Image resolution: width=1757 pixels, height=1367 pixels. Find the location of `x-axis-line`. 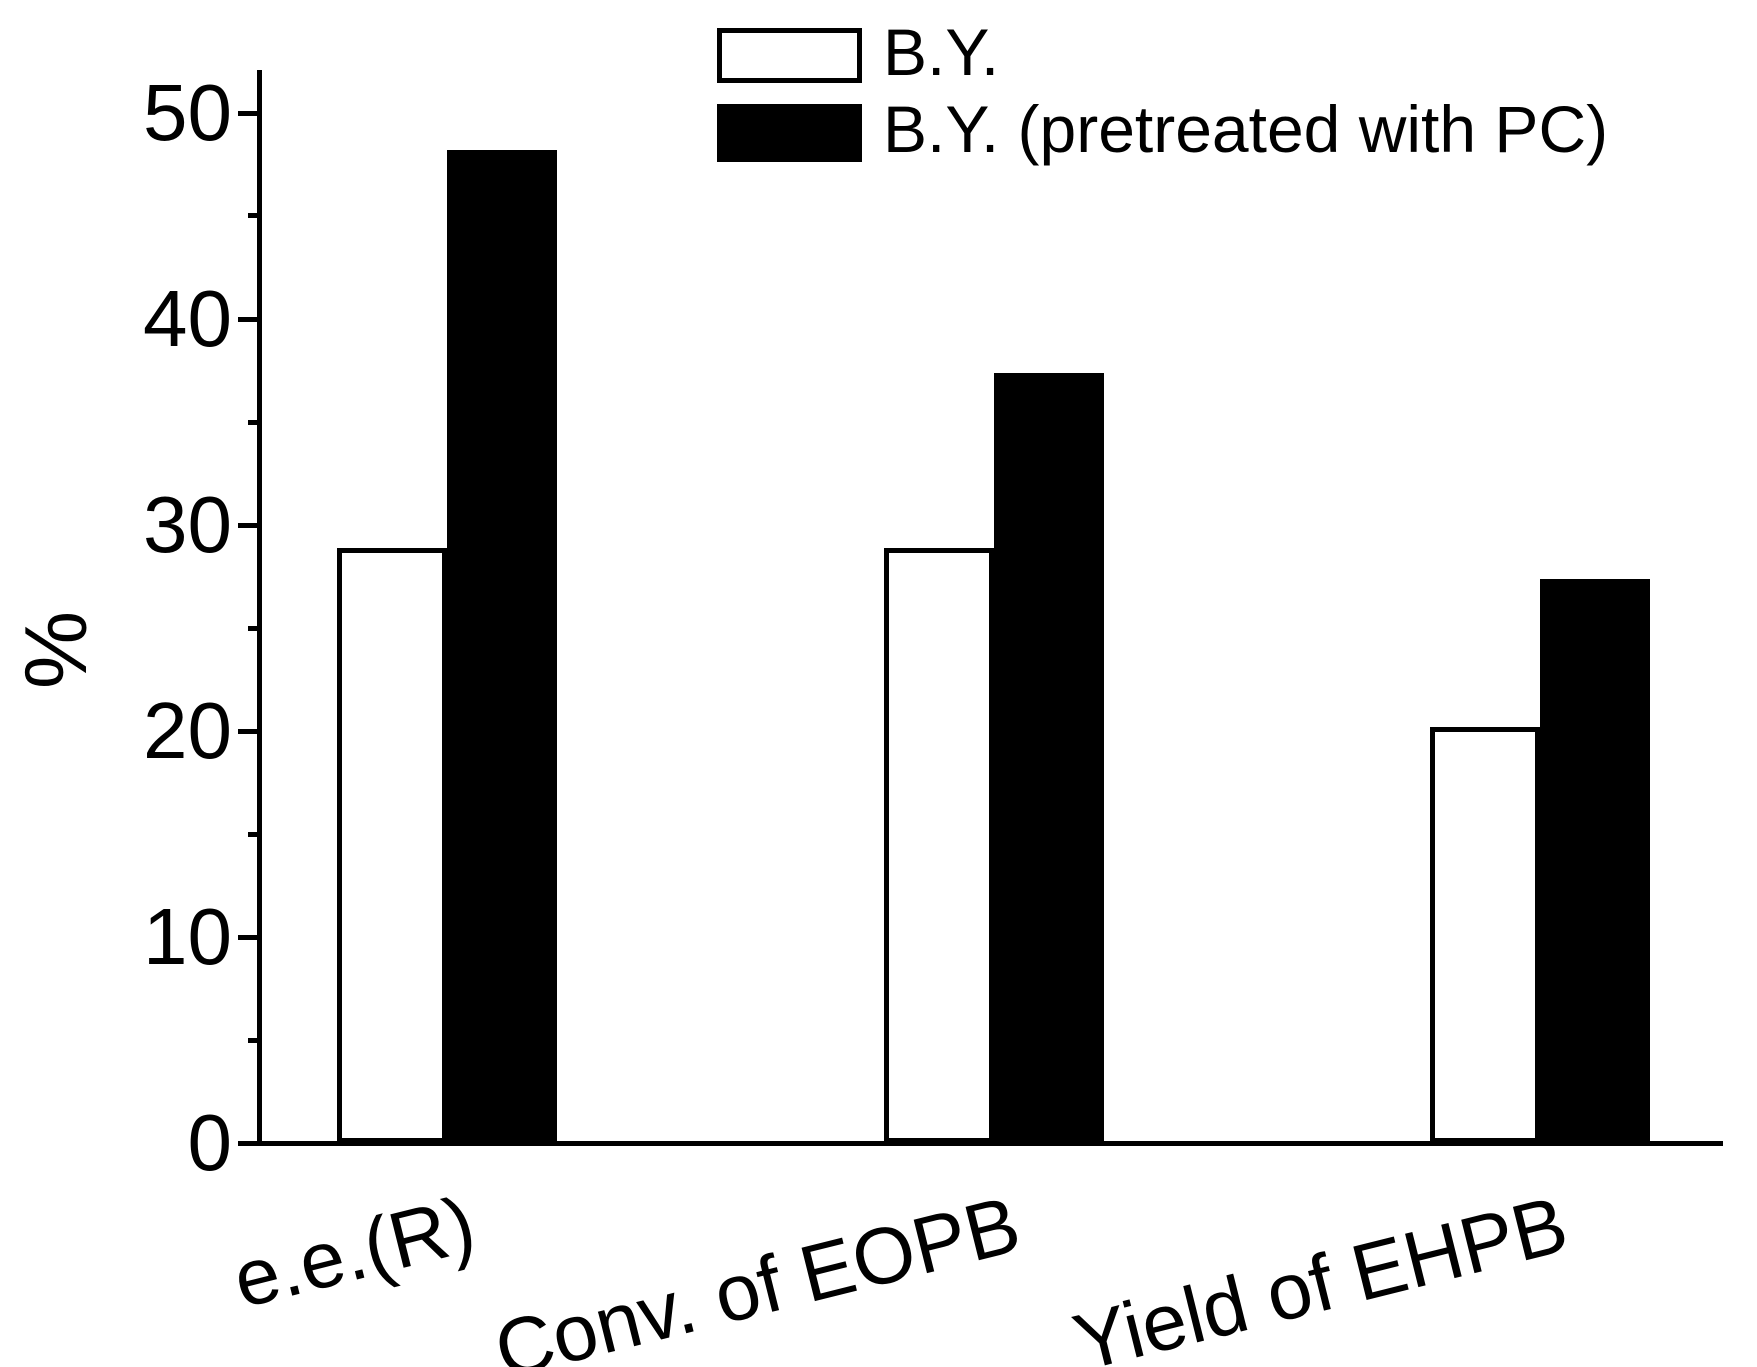

x-axis-line is located at coordinates (990, 1143).